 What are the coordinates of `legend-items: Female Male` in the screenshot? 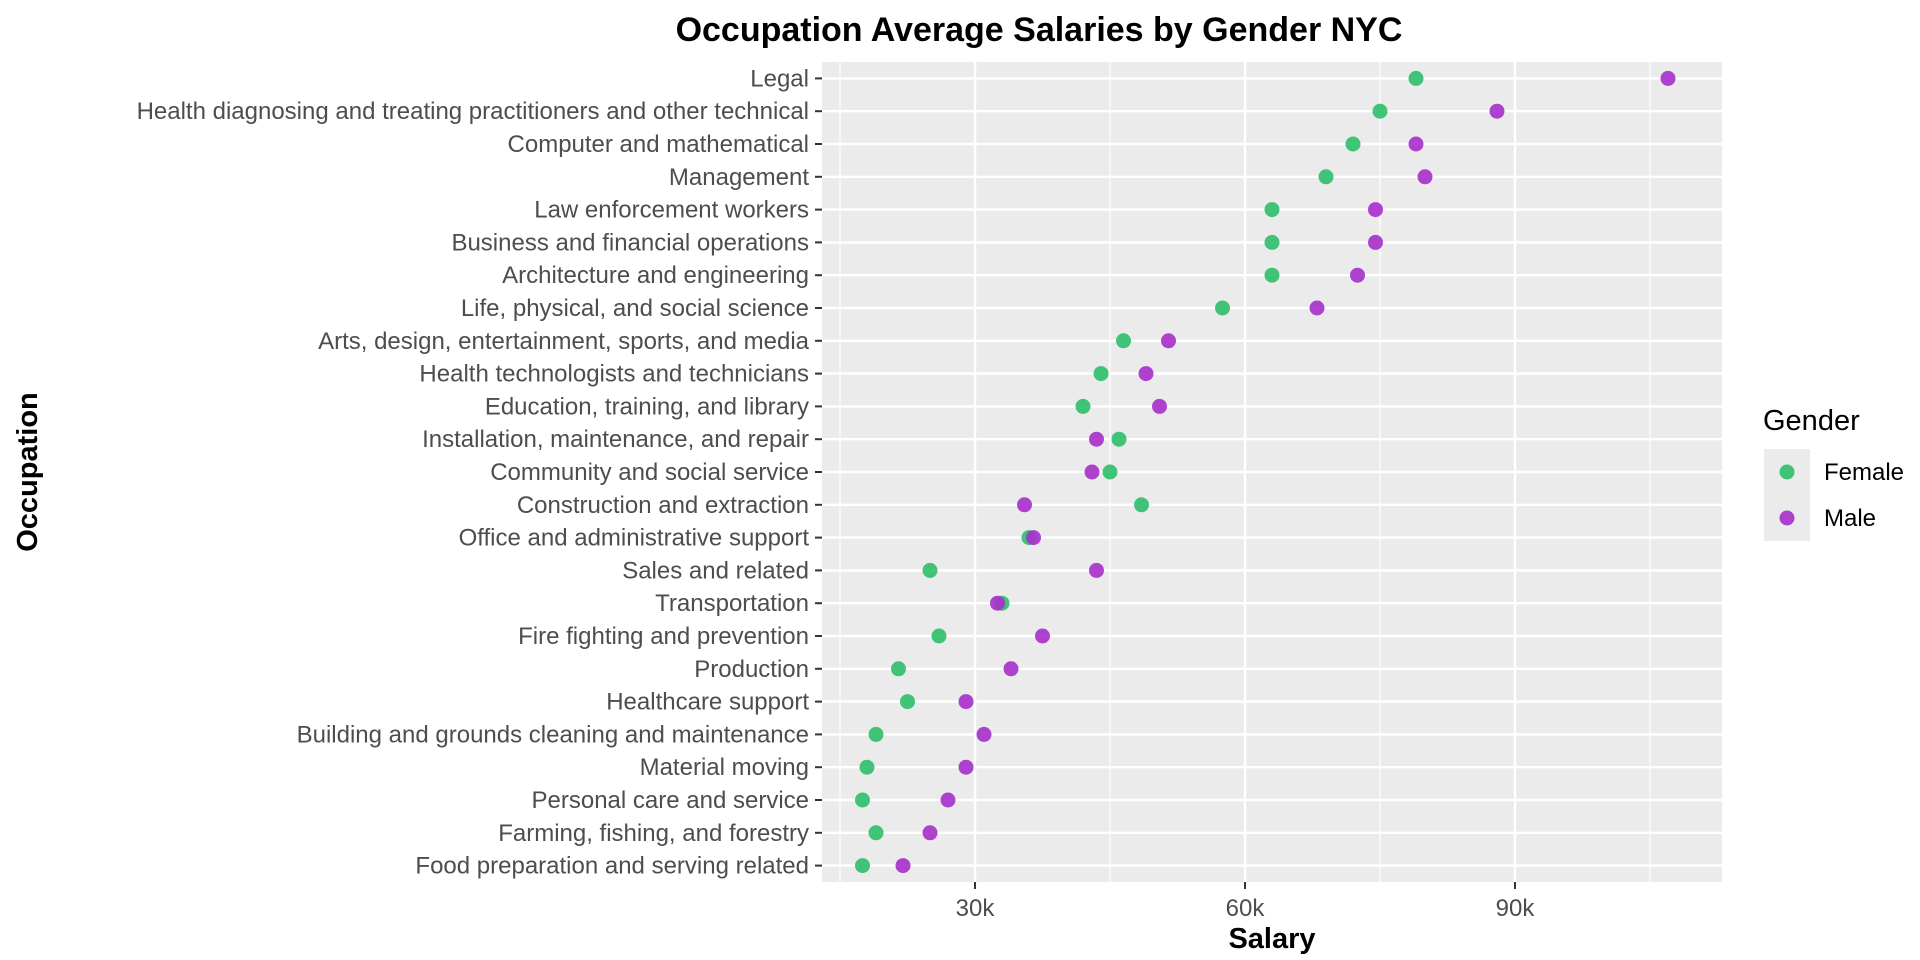 It's located at (1841, 495).